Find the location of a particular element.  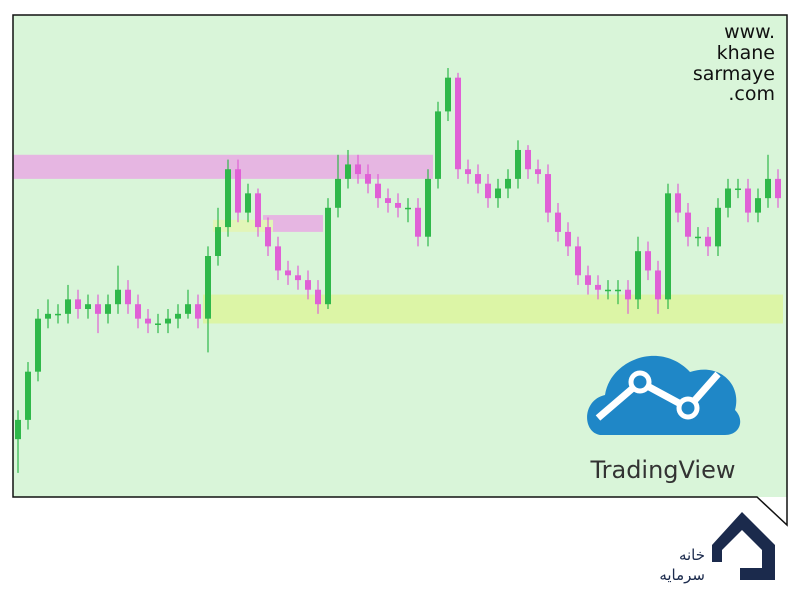

watermark-line: .com is located at coordinates (751, 94).